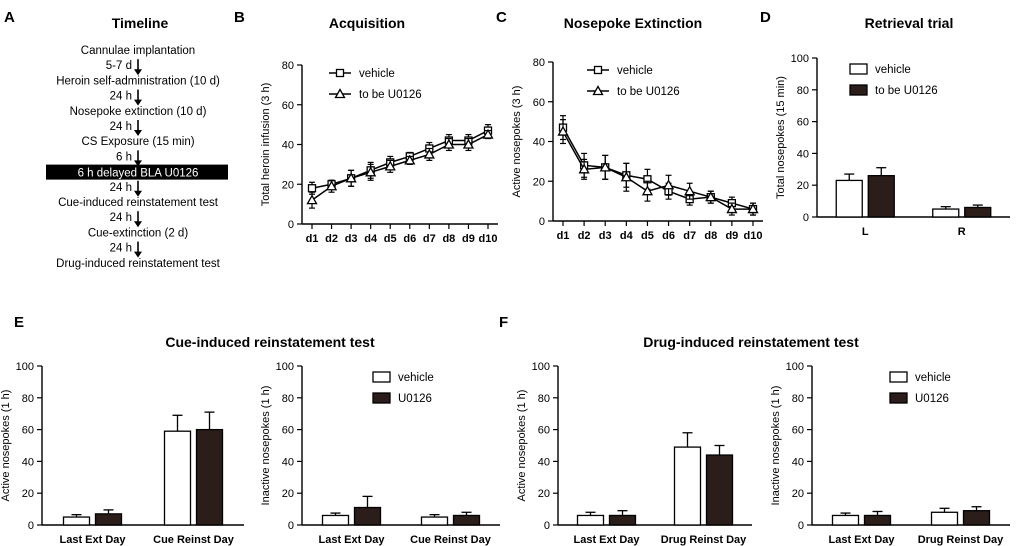 The height and width of the screenshot is (546, 1021). I want to click on legend-label: U0126, so click(932, 399).